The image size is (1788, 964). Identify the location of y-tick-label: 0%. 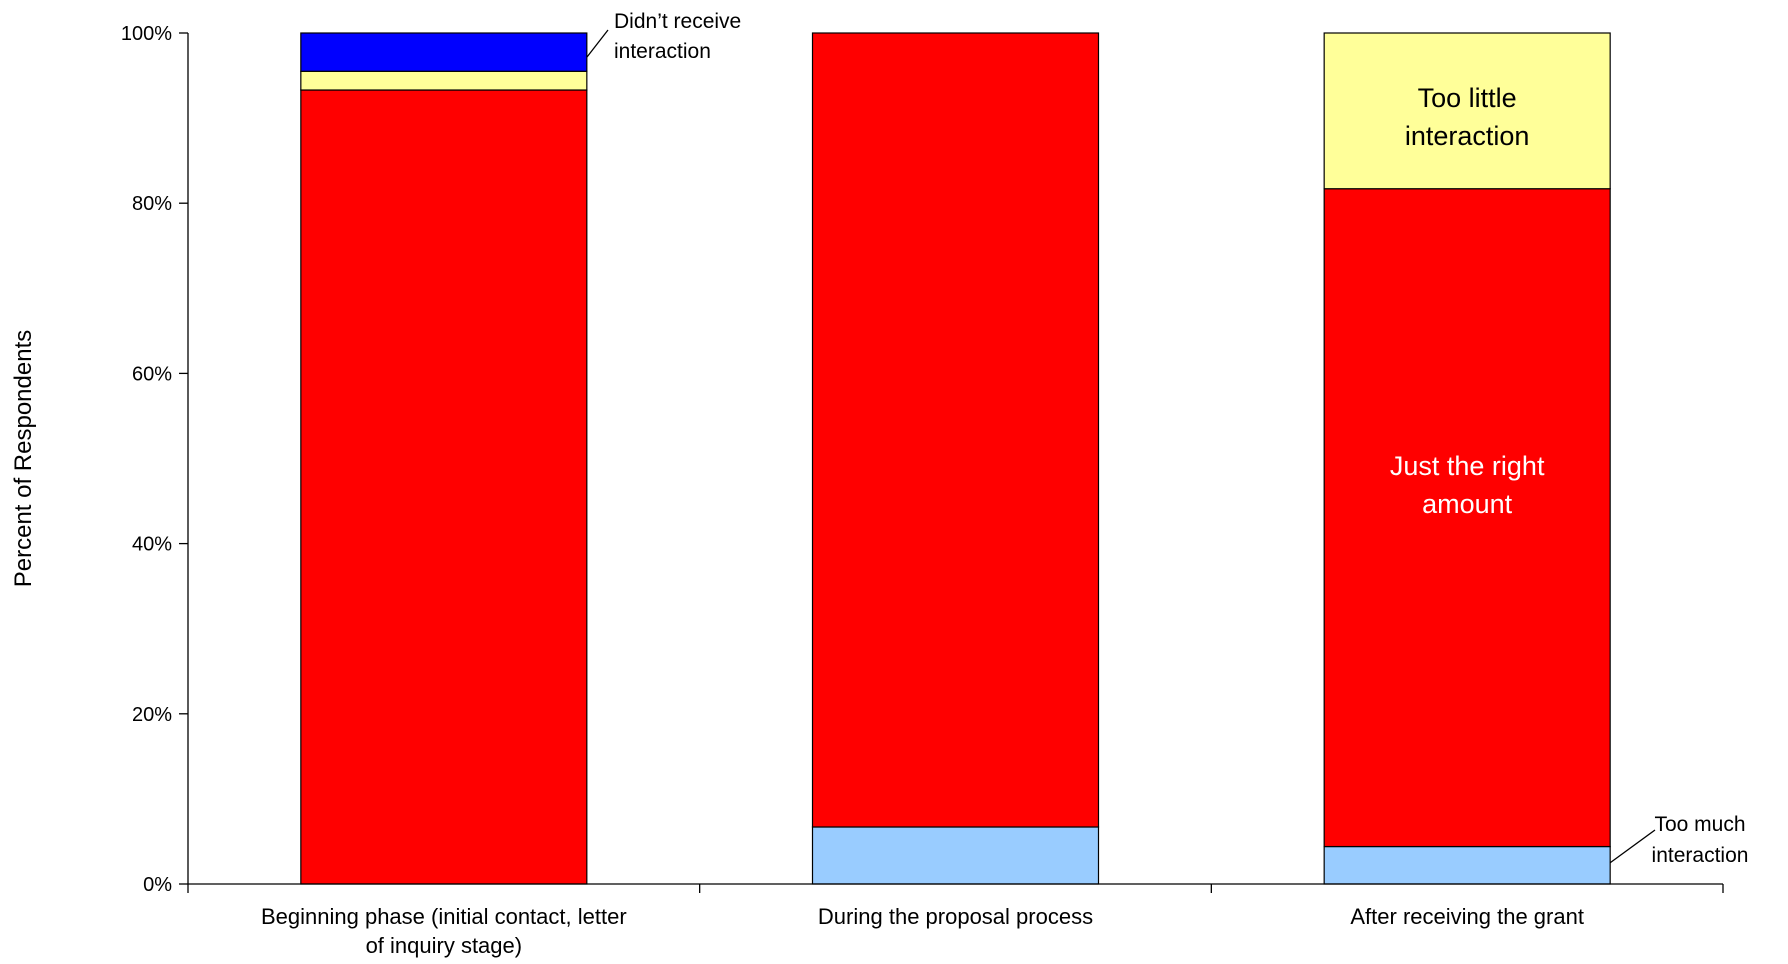
(157, 885).